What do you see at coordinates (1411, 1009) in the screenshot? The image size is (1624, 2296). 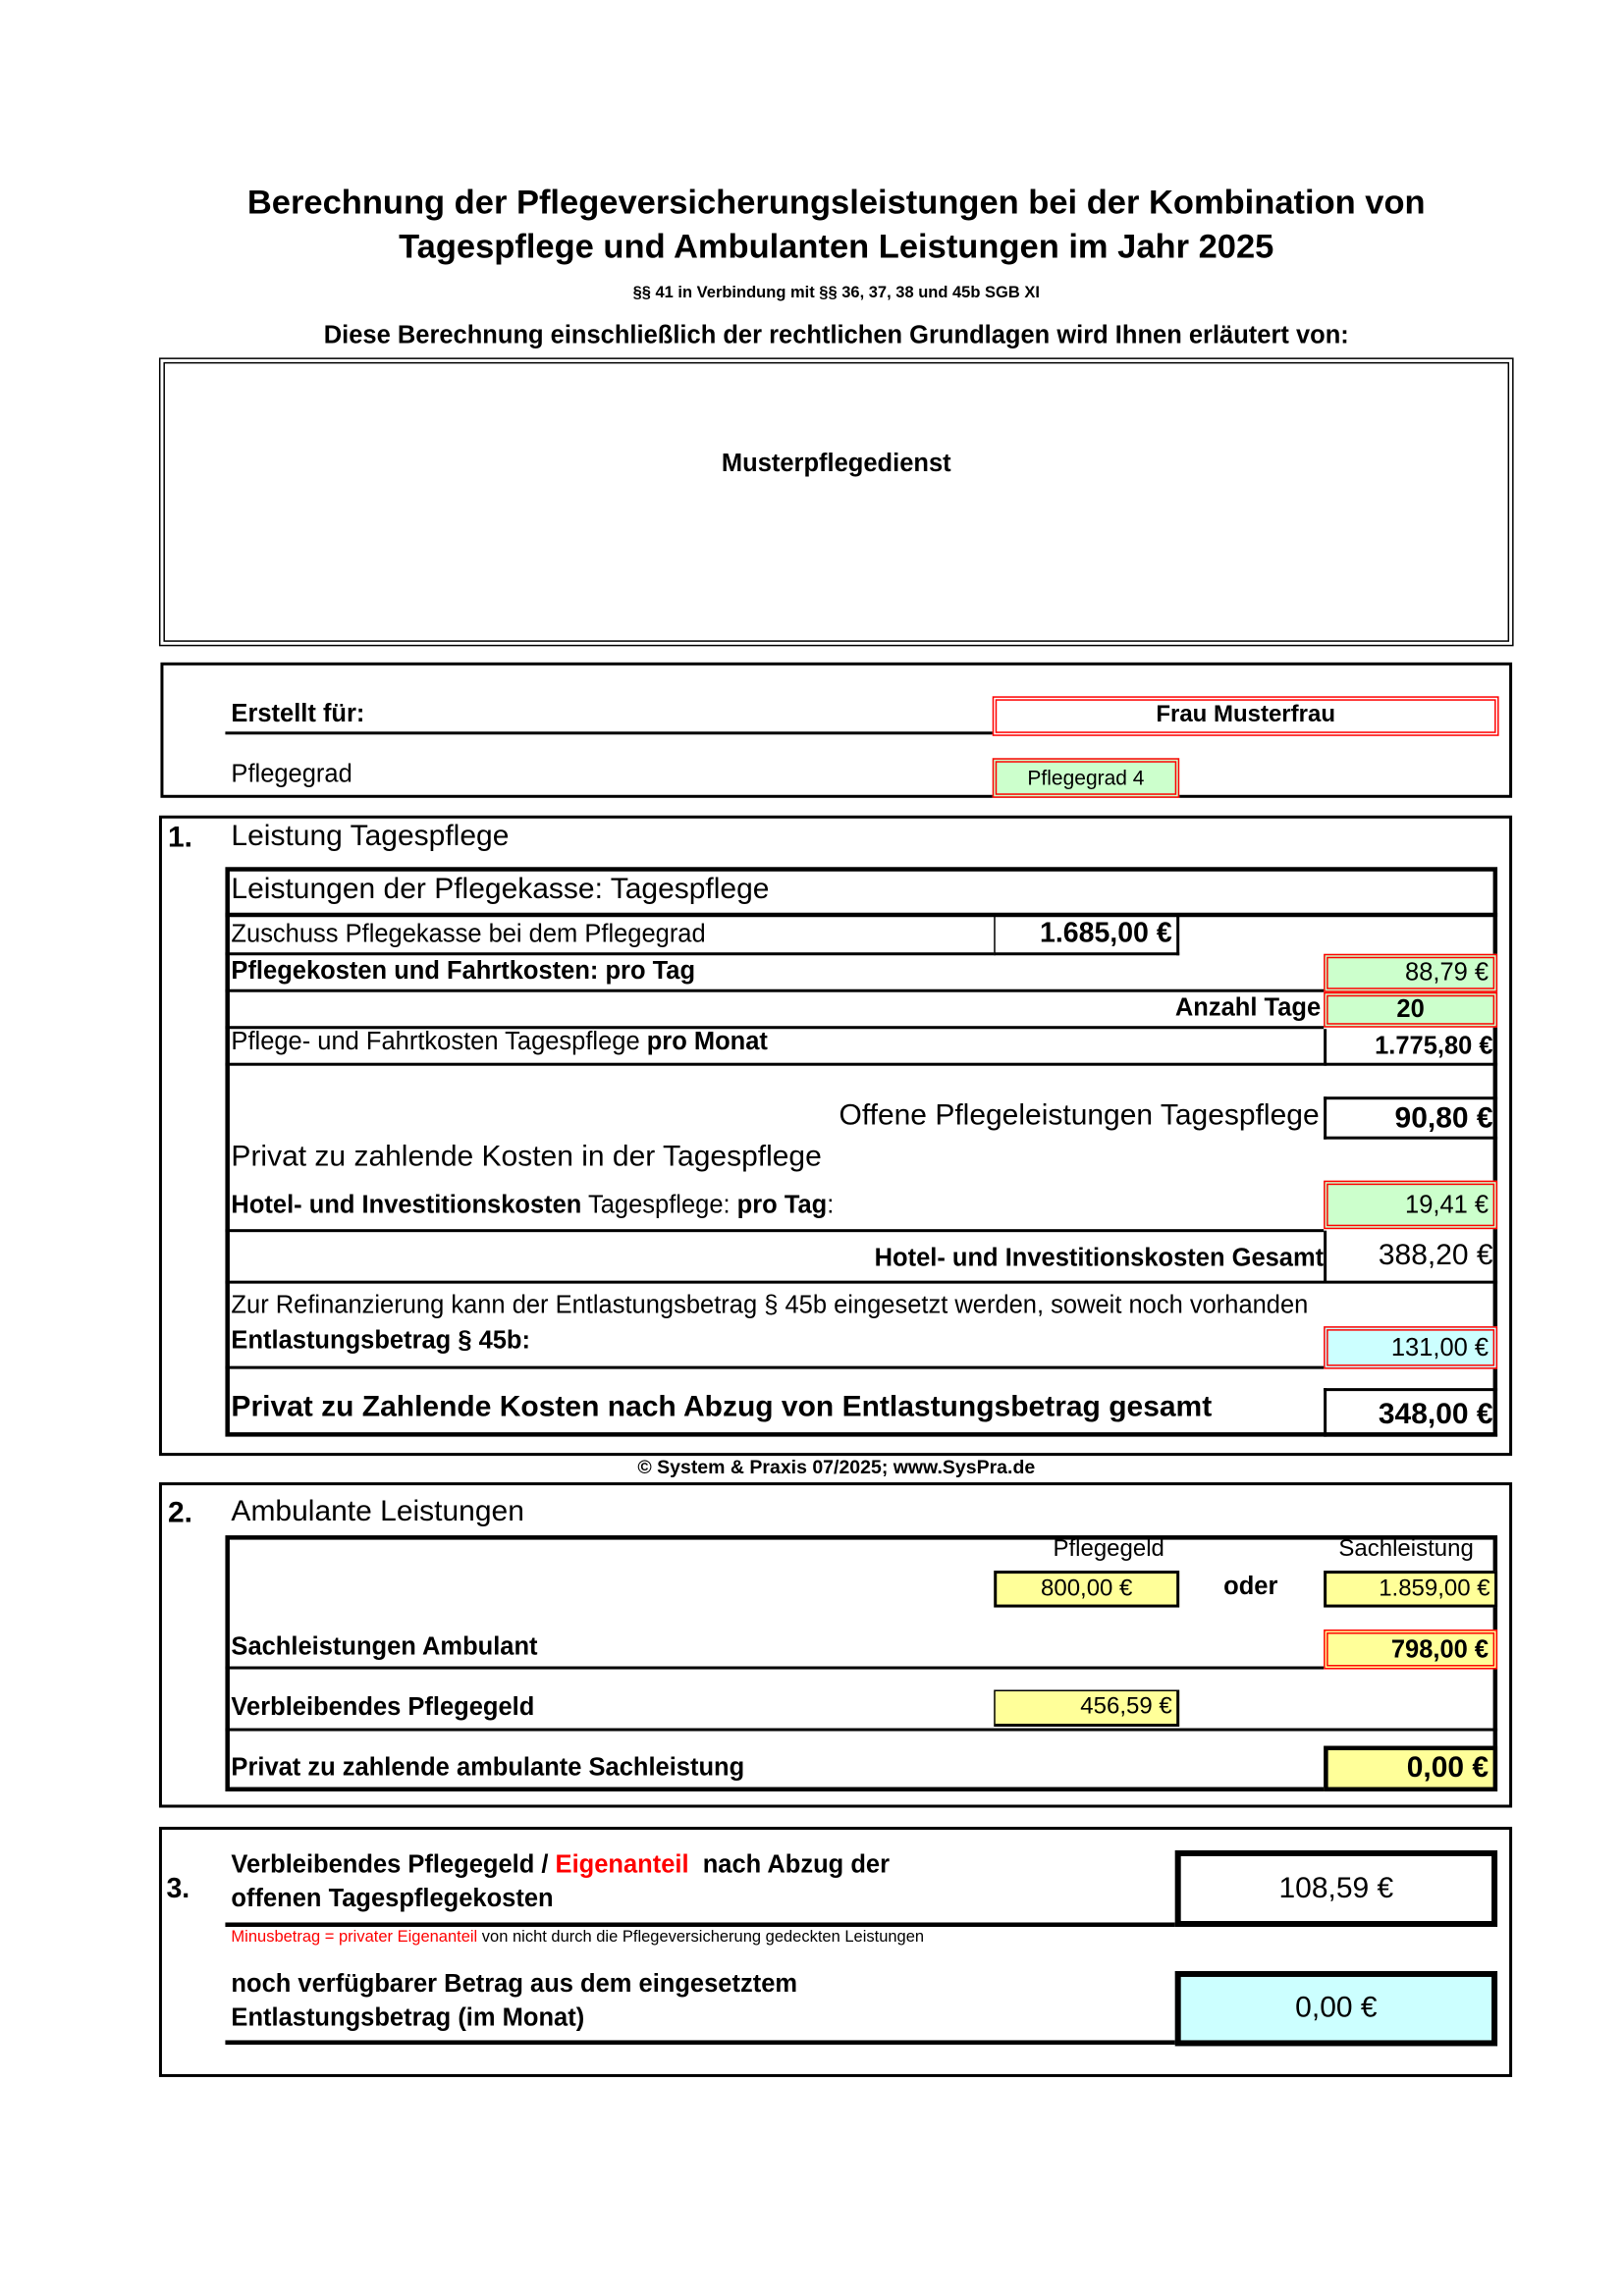 I see `days-input: 20` at bounding box center [1411, 1009].